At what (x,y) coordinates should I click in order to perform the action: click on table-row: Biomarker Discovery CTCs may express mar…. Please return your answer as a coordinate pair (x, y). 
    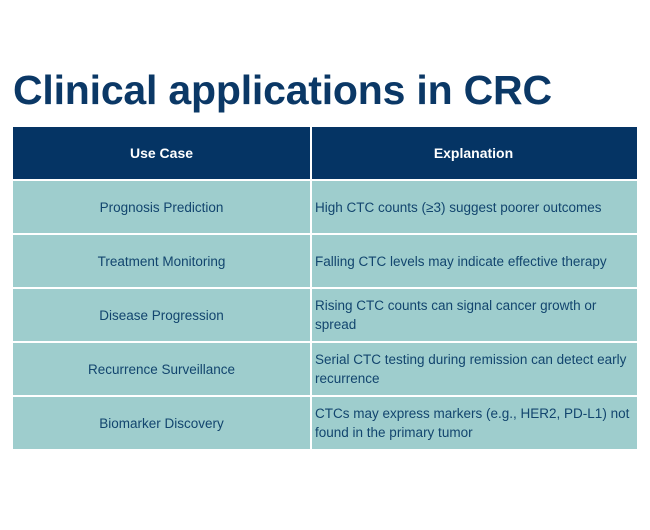
    Looking at the image, I should click on (325, 423).